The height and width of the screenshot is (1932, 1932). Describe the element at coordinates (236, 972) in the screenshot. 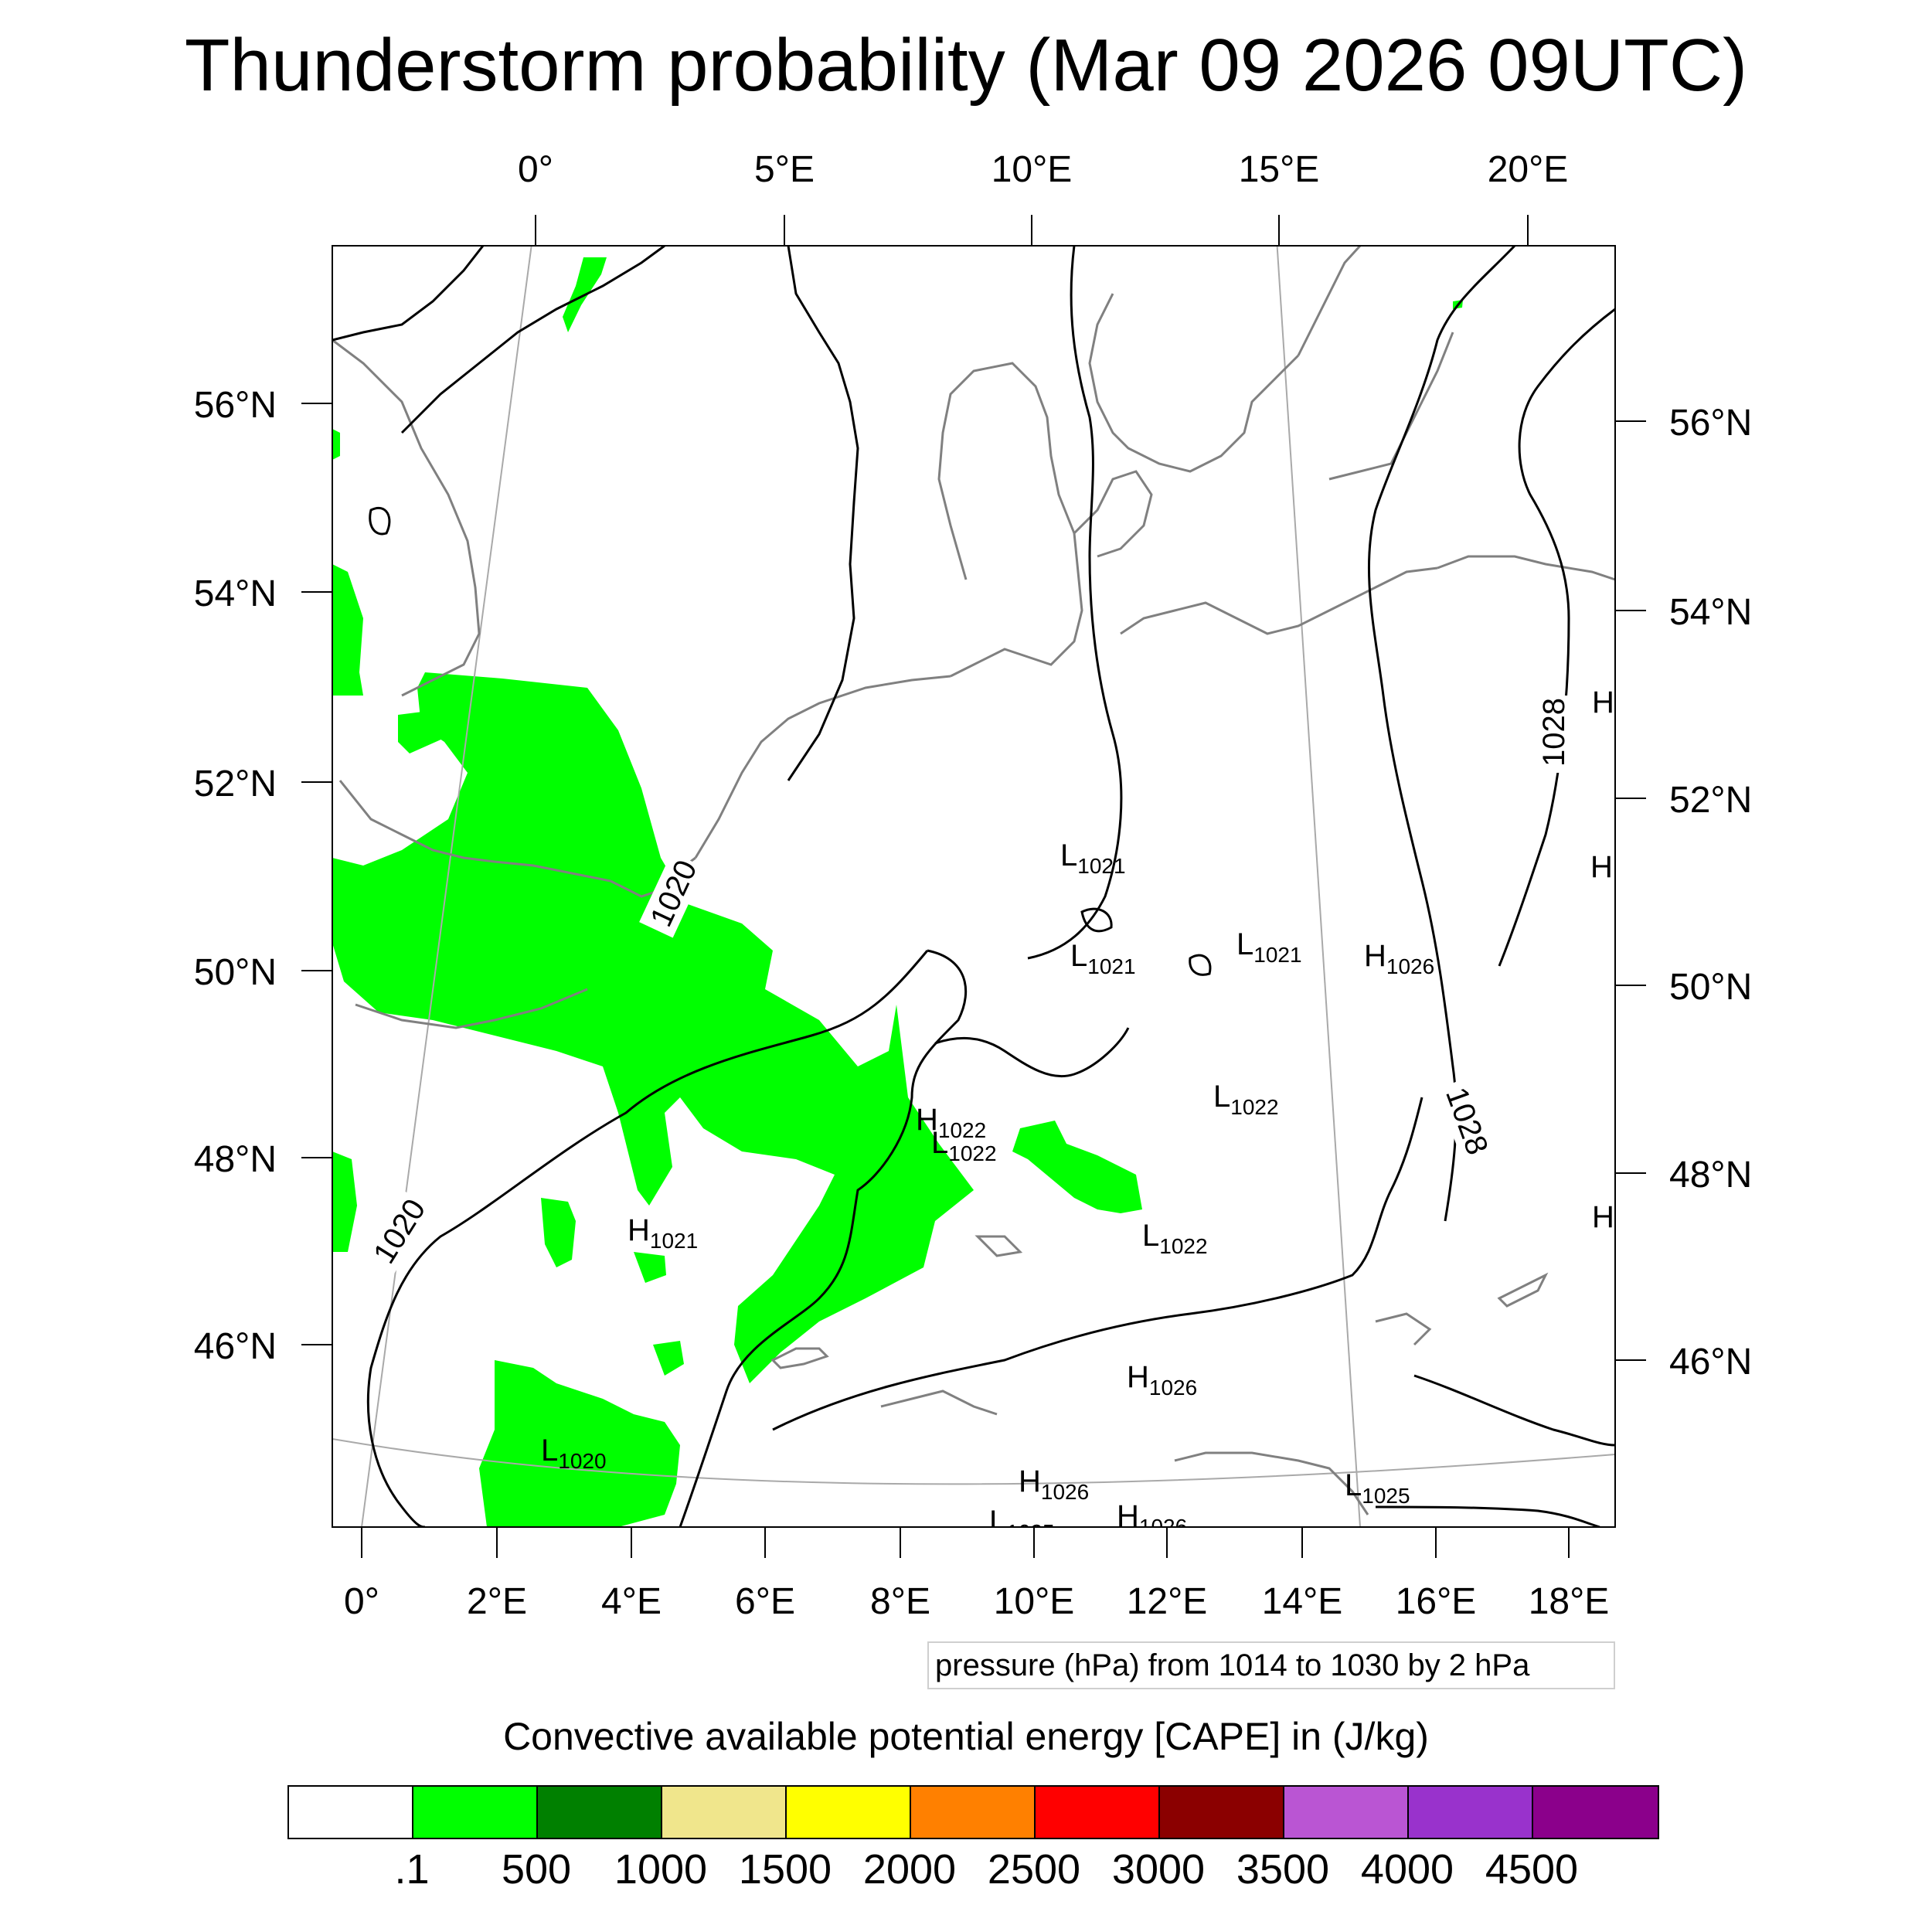

I see `left-axis-label: 50°N` at that location.